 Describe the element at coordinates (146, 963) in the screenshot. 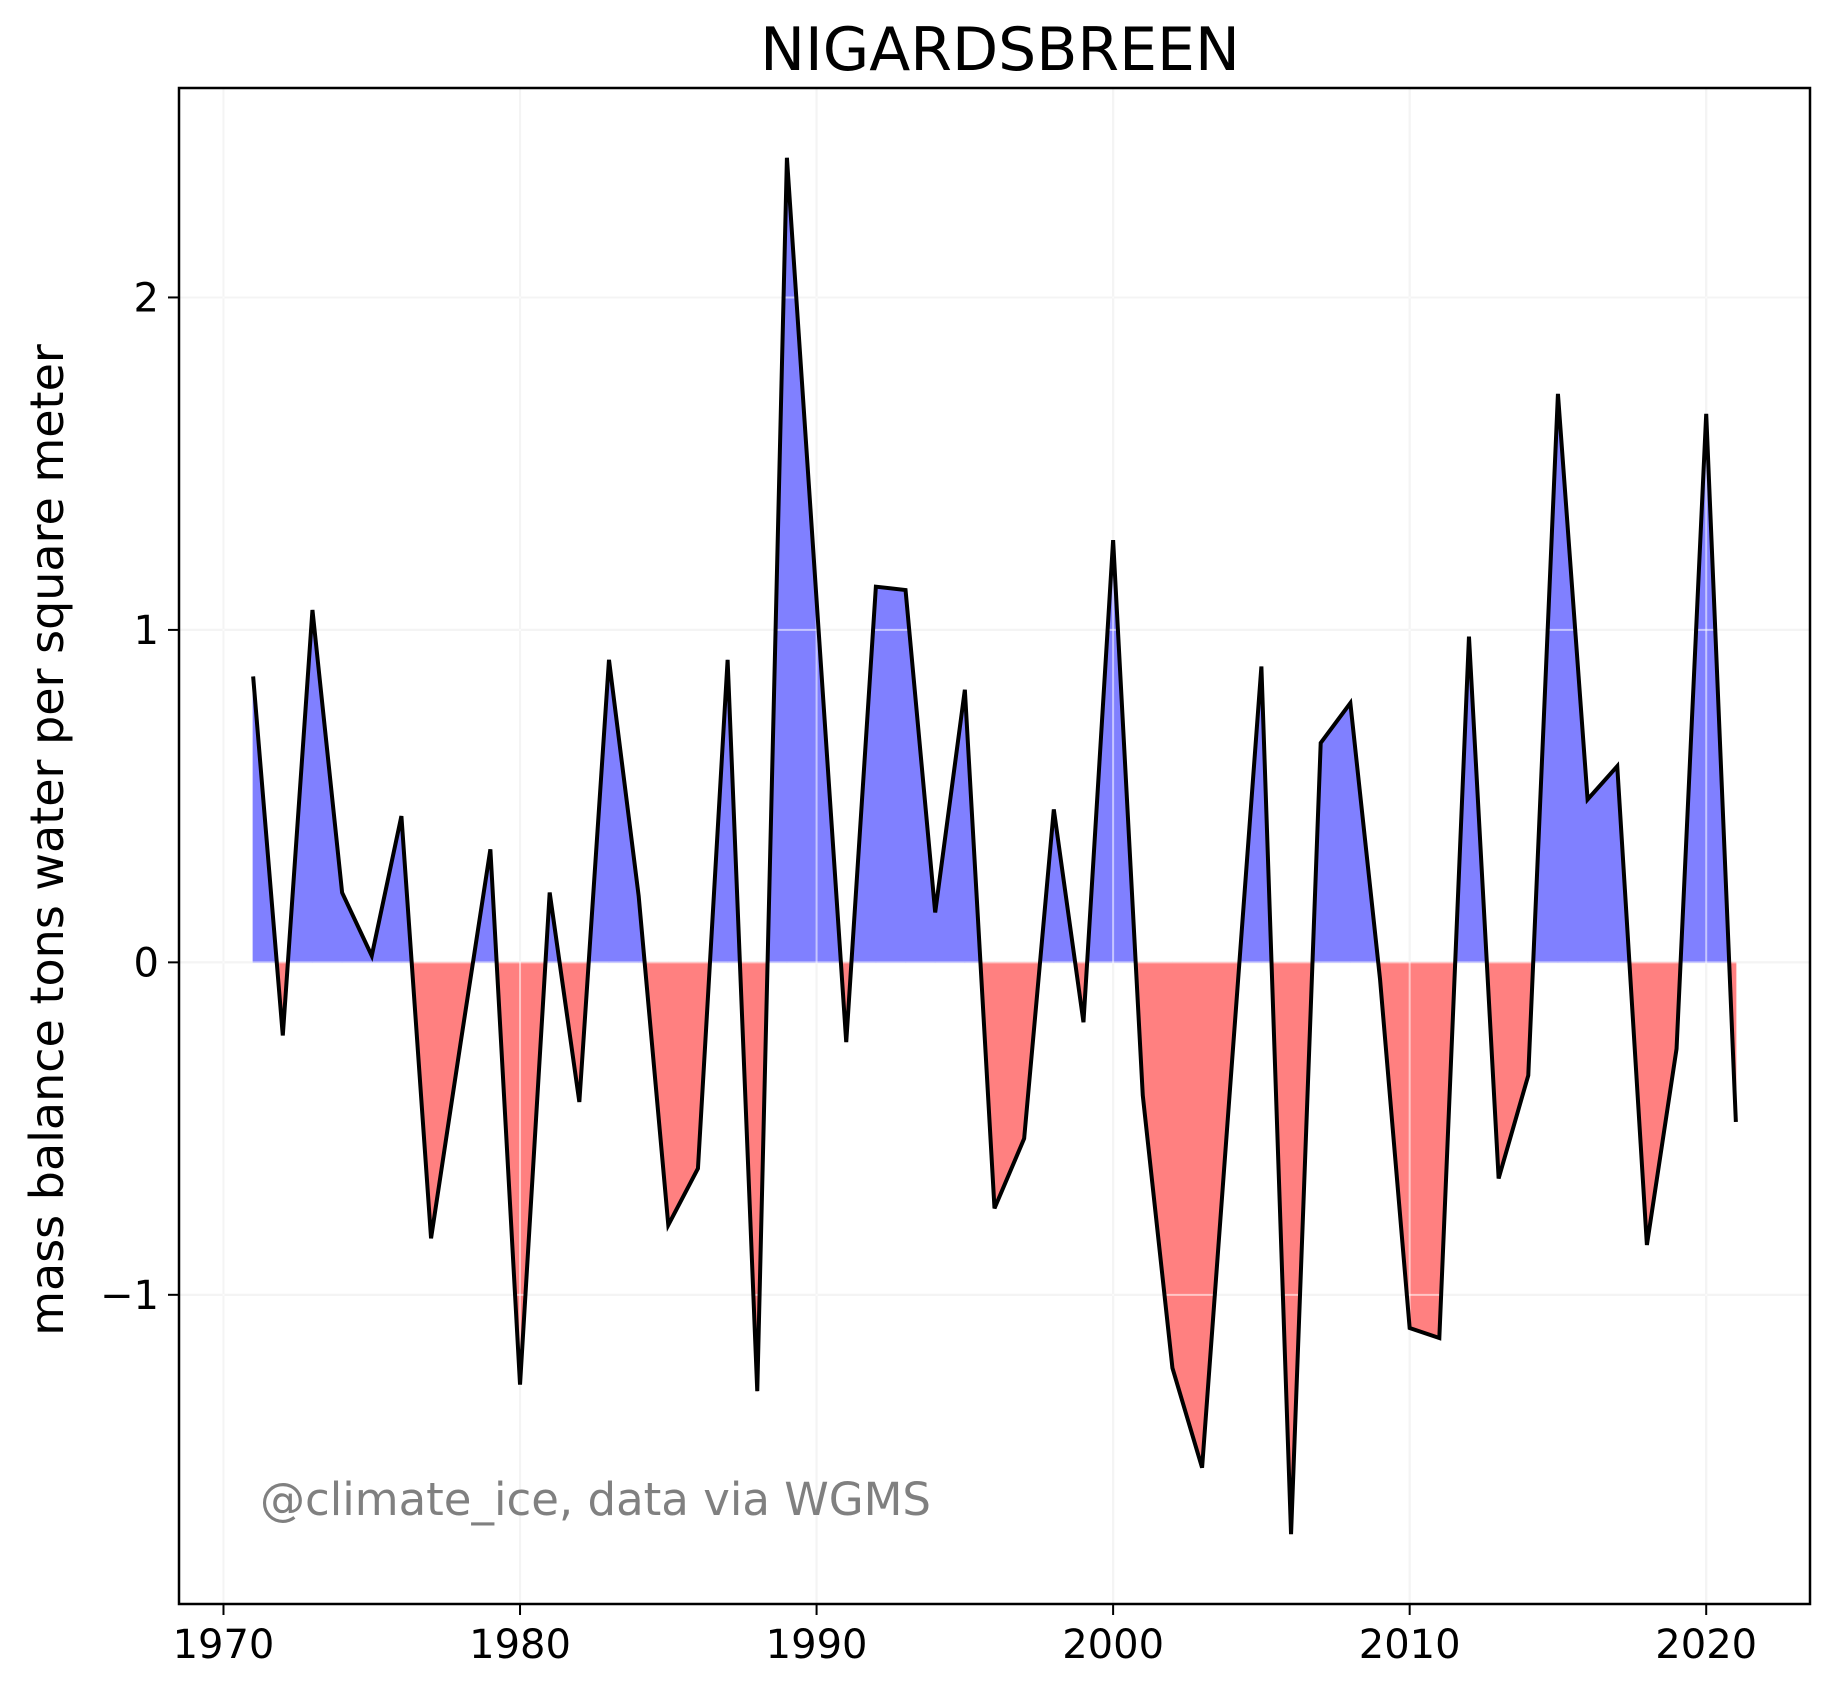

I see `y-tick-label: 0` at that location.